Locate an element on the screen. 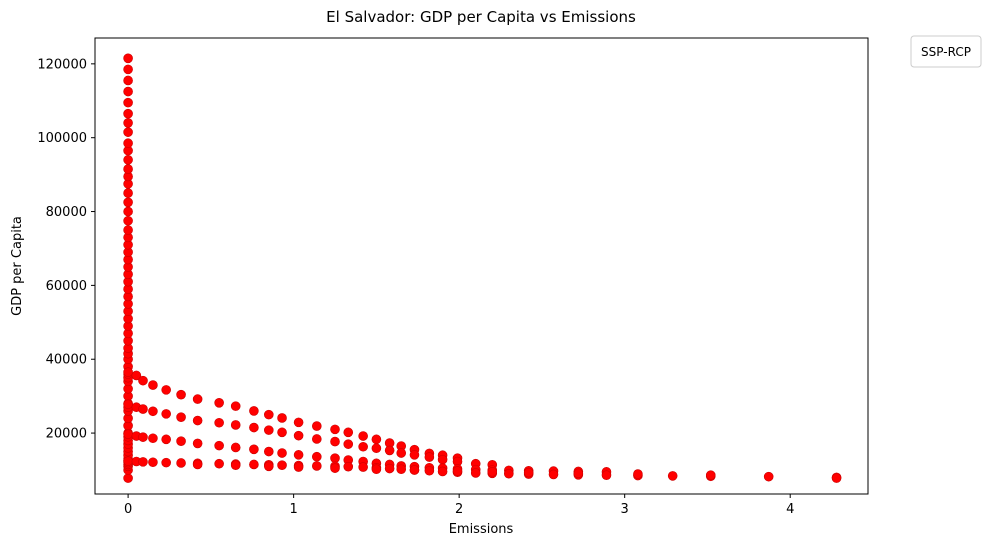  y-axis-label: GDP per Capita is located at coordinates (17, 266).